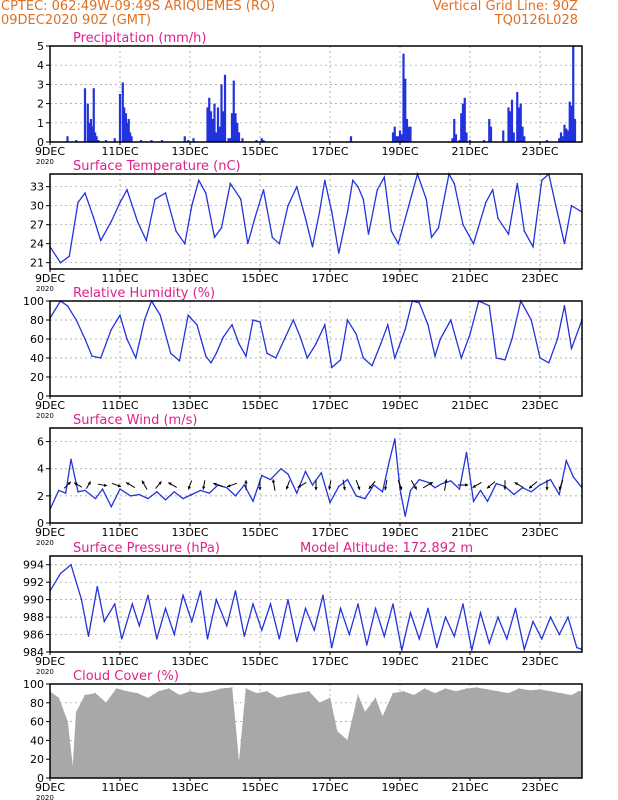 The width and height of the screenshot is (618, 800). I want to click on y-tick-label: 4, so click(40, 469).